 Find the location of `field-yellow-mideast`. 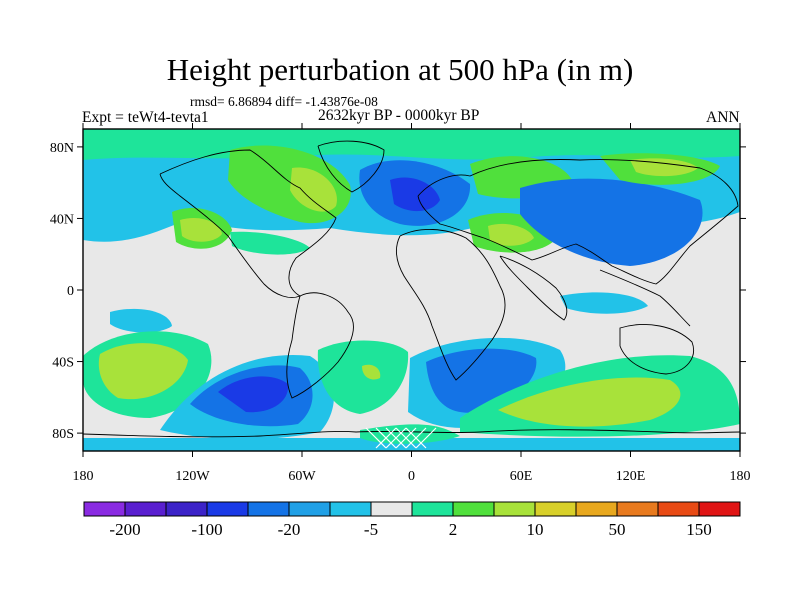

field-yellow-mideast is located at coordinates (511, 234).